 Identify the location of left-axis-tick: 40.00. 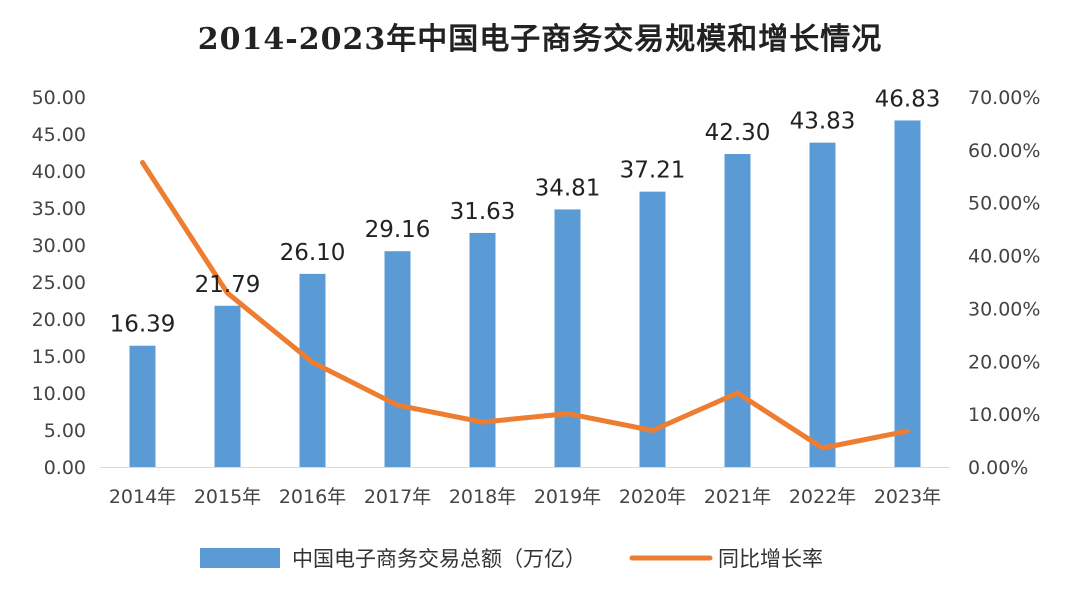
(59, 172).